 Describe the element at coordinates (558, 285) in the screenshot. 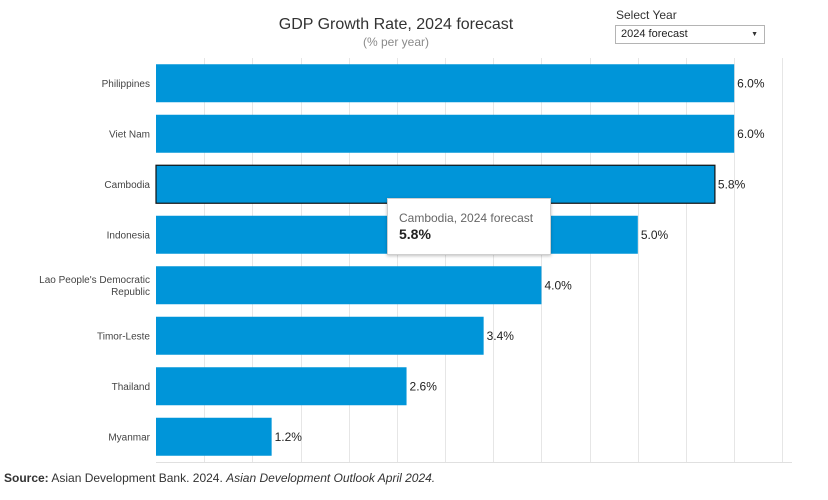

I see `value-label: 4.0%` at that location.